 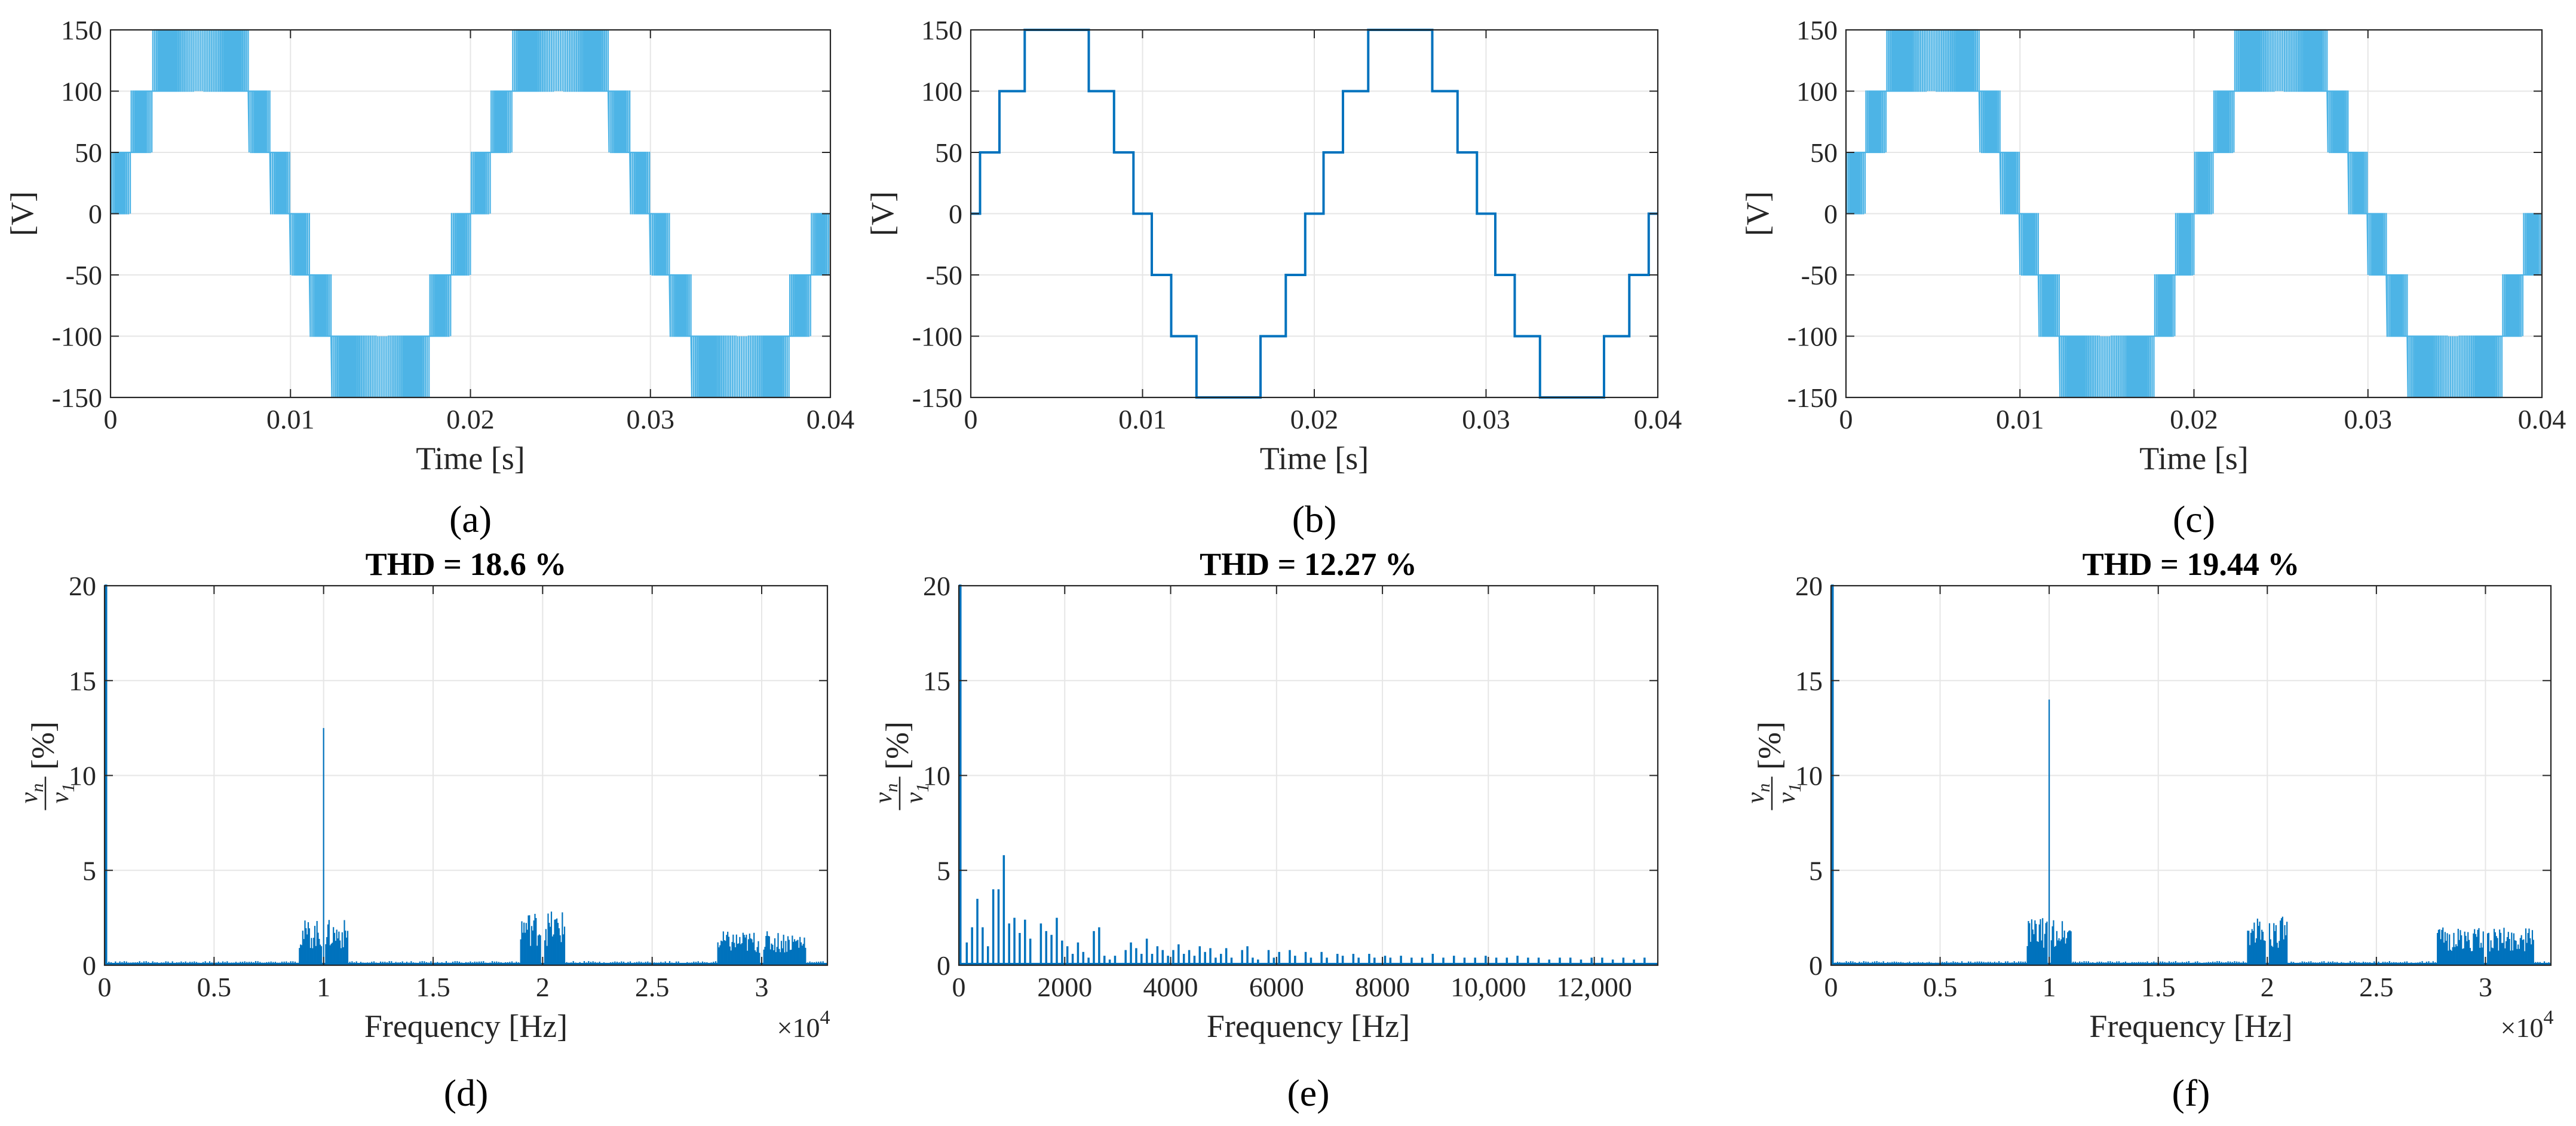 I want to click on panel-label: (b), so click(x=1314, y=519).